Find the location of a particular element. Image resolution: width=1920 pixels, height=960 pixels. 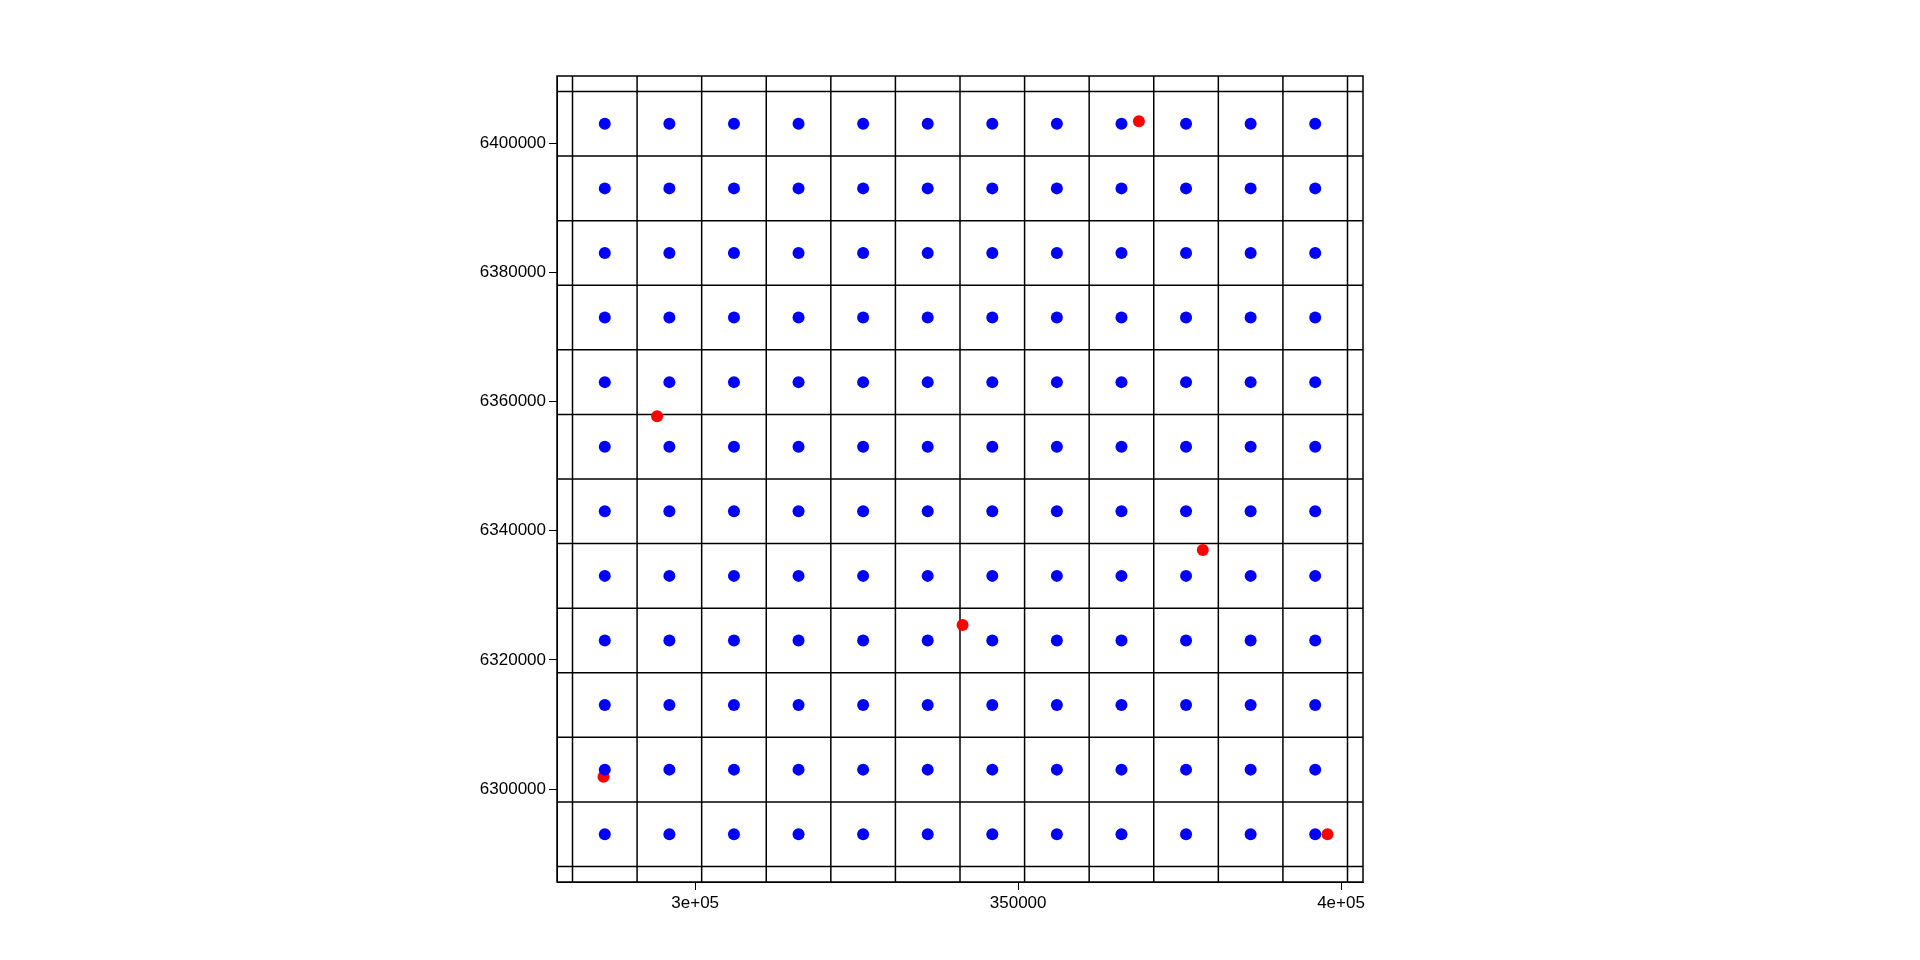

y-tick-label: 6340000 is located at coordinates (512, 530).